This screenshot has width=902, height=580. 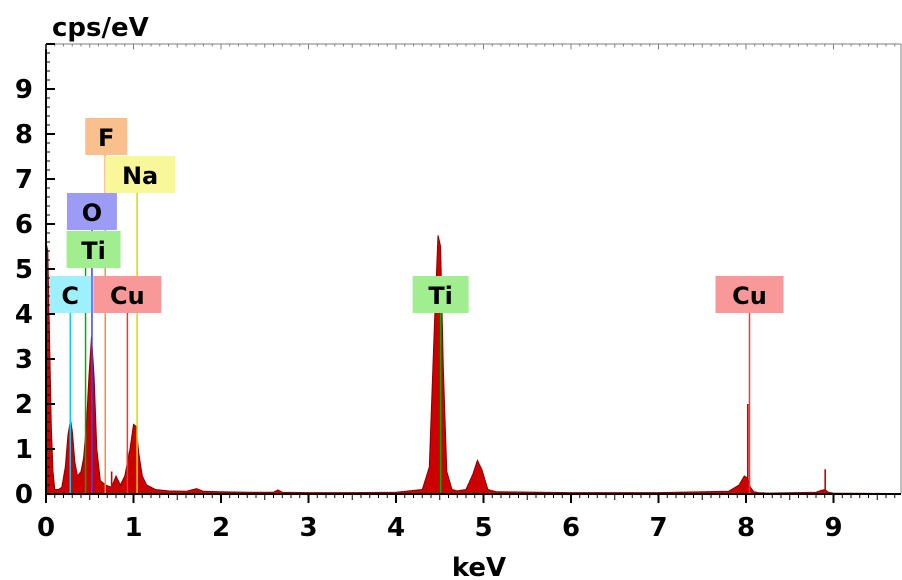 I want to click on element-label-text: Na, so click(x=140, y=176).